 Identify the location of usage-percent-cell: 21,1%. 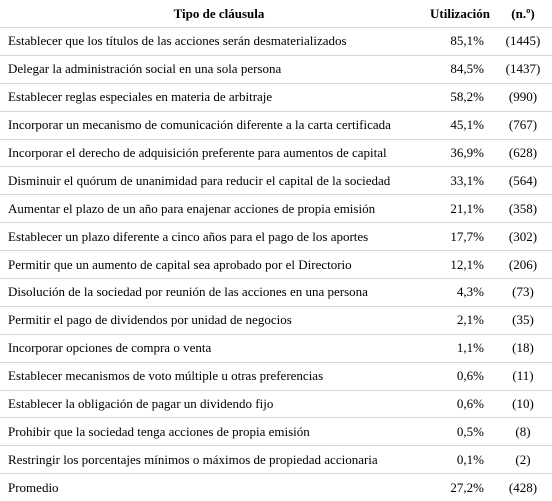
(462, 209).